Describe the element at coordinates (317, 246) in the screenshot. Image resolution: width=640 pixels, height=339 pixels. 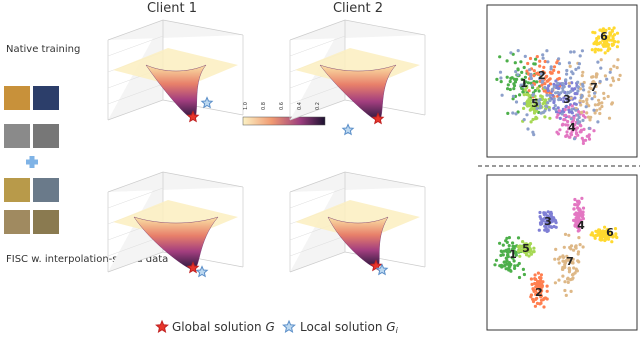
I see `grid-line` at that location.